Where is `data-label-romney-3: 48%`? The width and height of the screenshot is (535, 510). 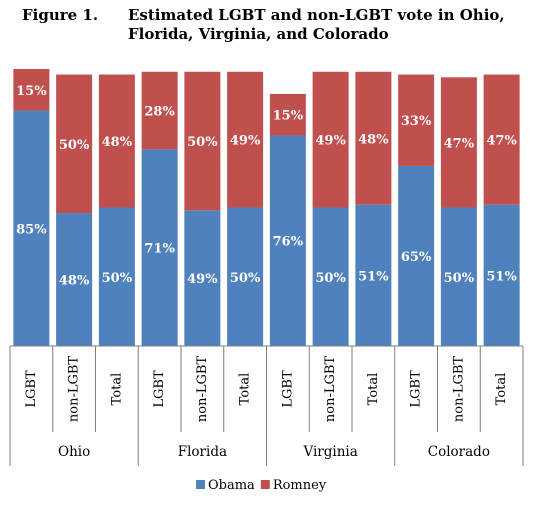 data-label-romney-3: 48% is located at coordinates (117, 142).